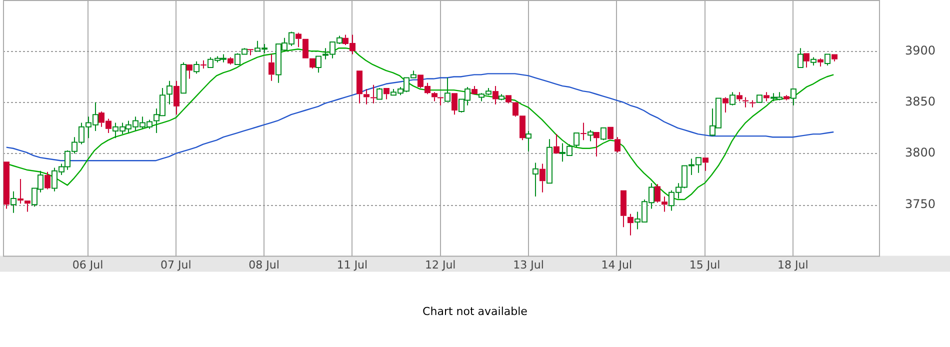 Image resolution: width=950 pixels, height=347 pixels. I want to click on y-tick-label: 3800, so click(920, 153).